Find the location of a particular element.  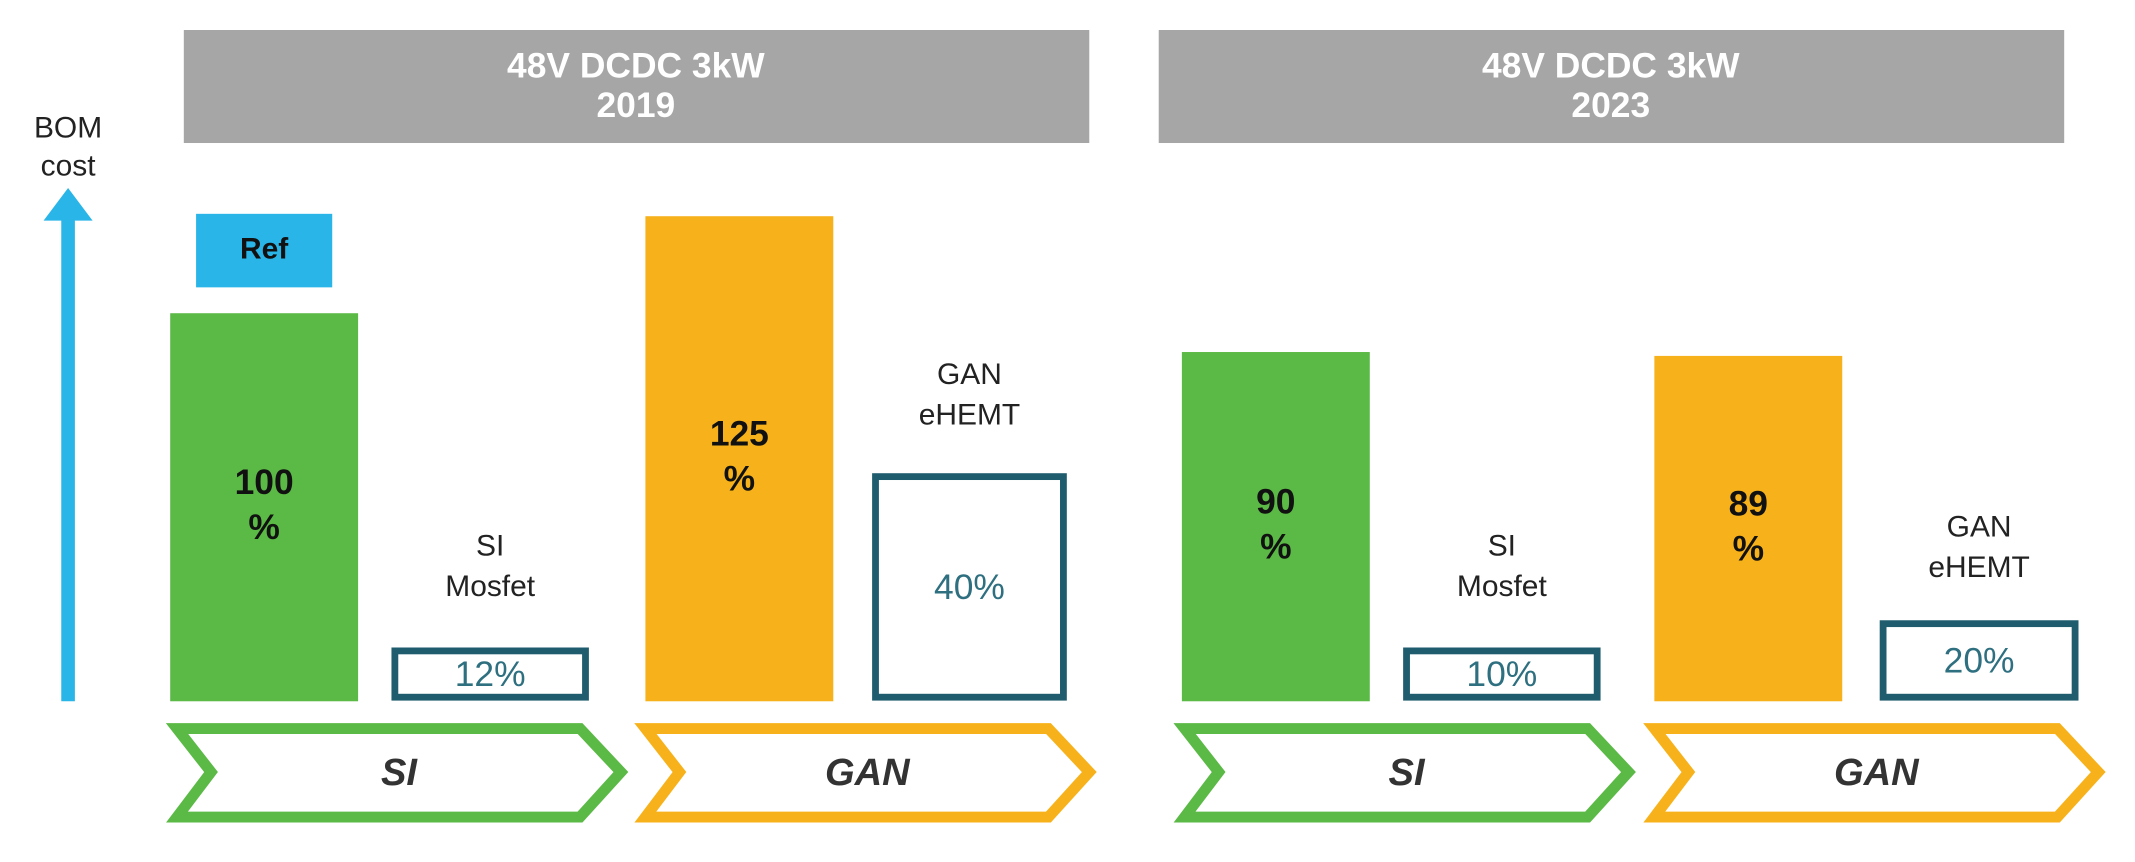

component-value-label: 12% is located at coordinates (490, 674).